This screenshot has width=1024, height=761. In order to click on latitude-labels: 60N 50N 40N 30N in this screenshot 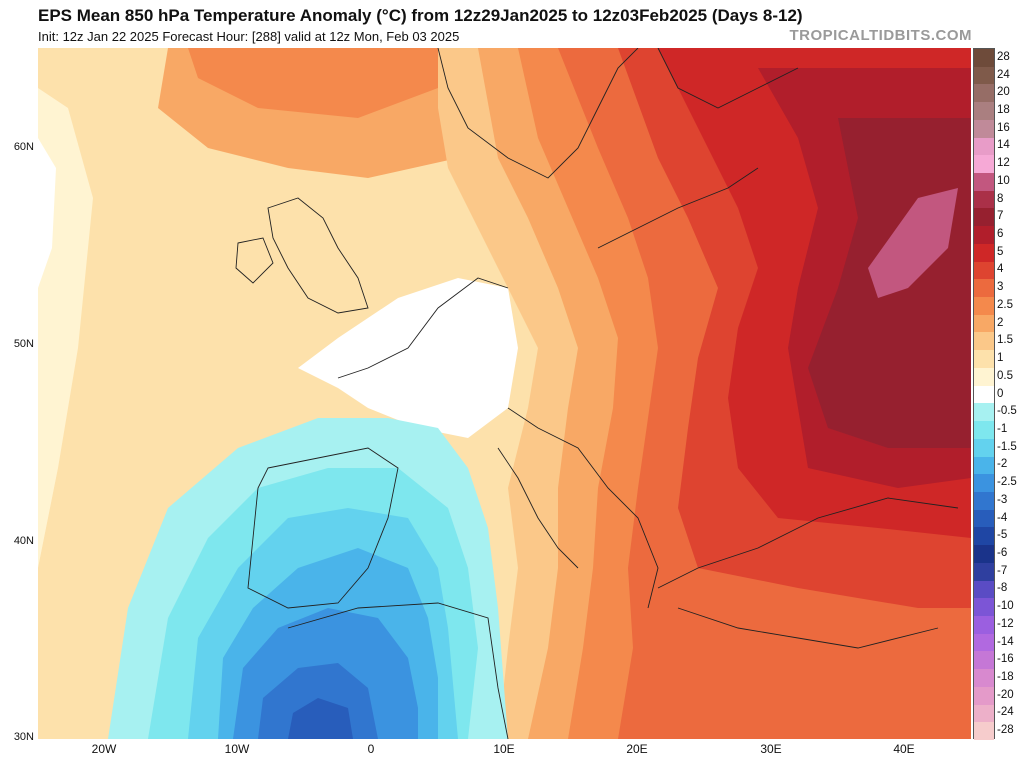, I will do `click(18, 395)`.